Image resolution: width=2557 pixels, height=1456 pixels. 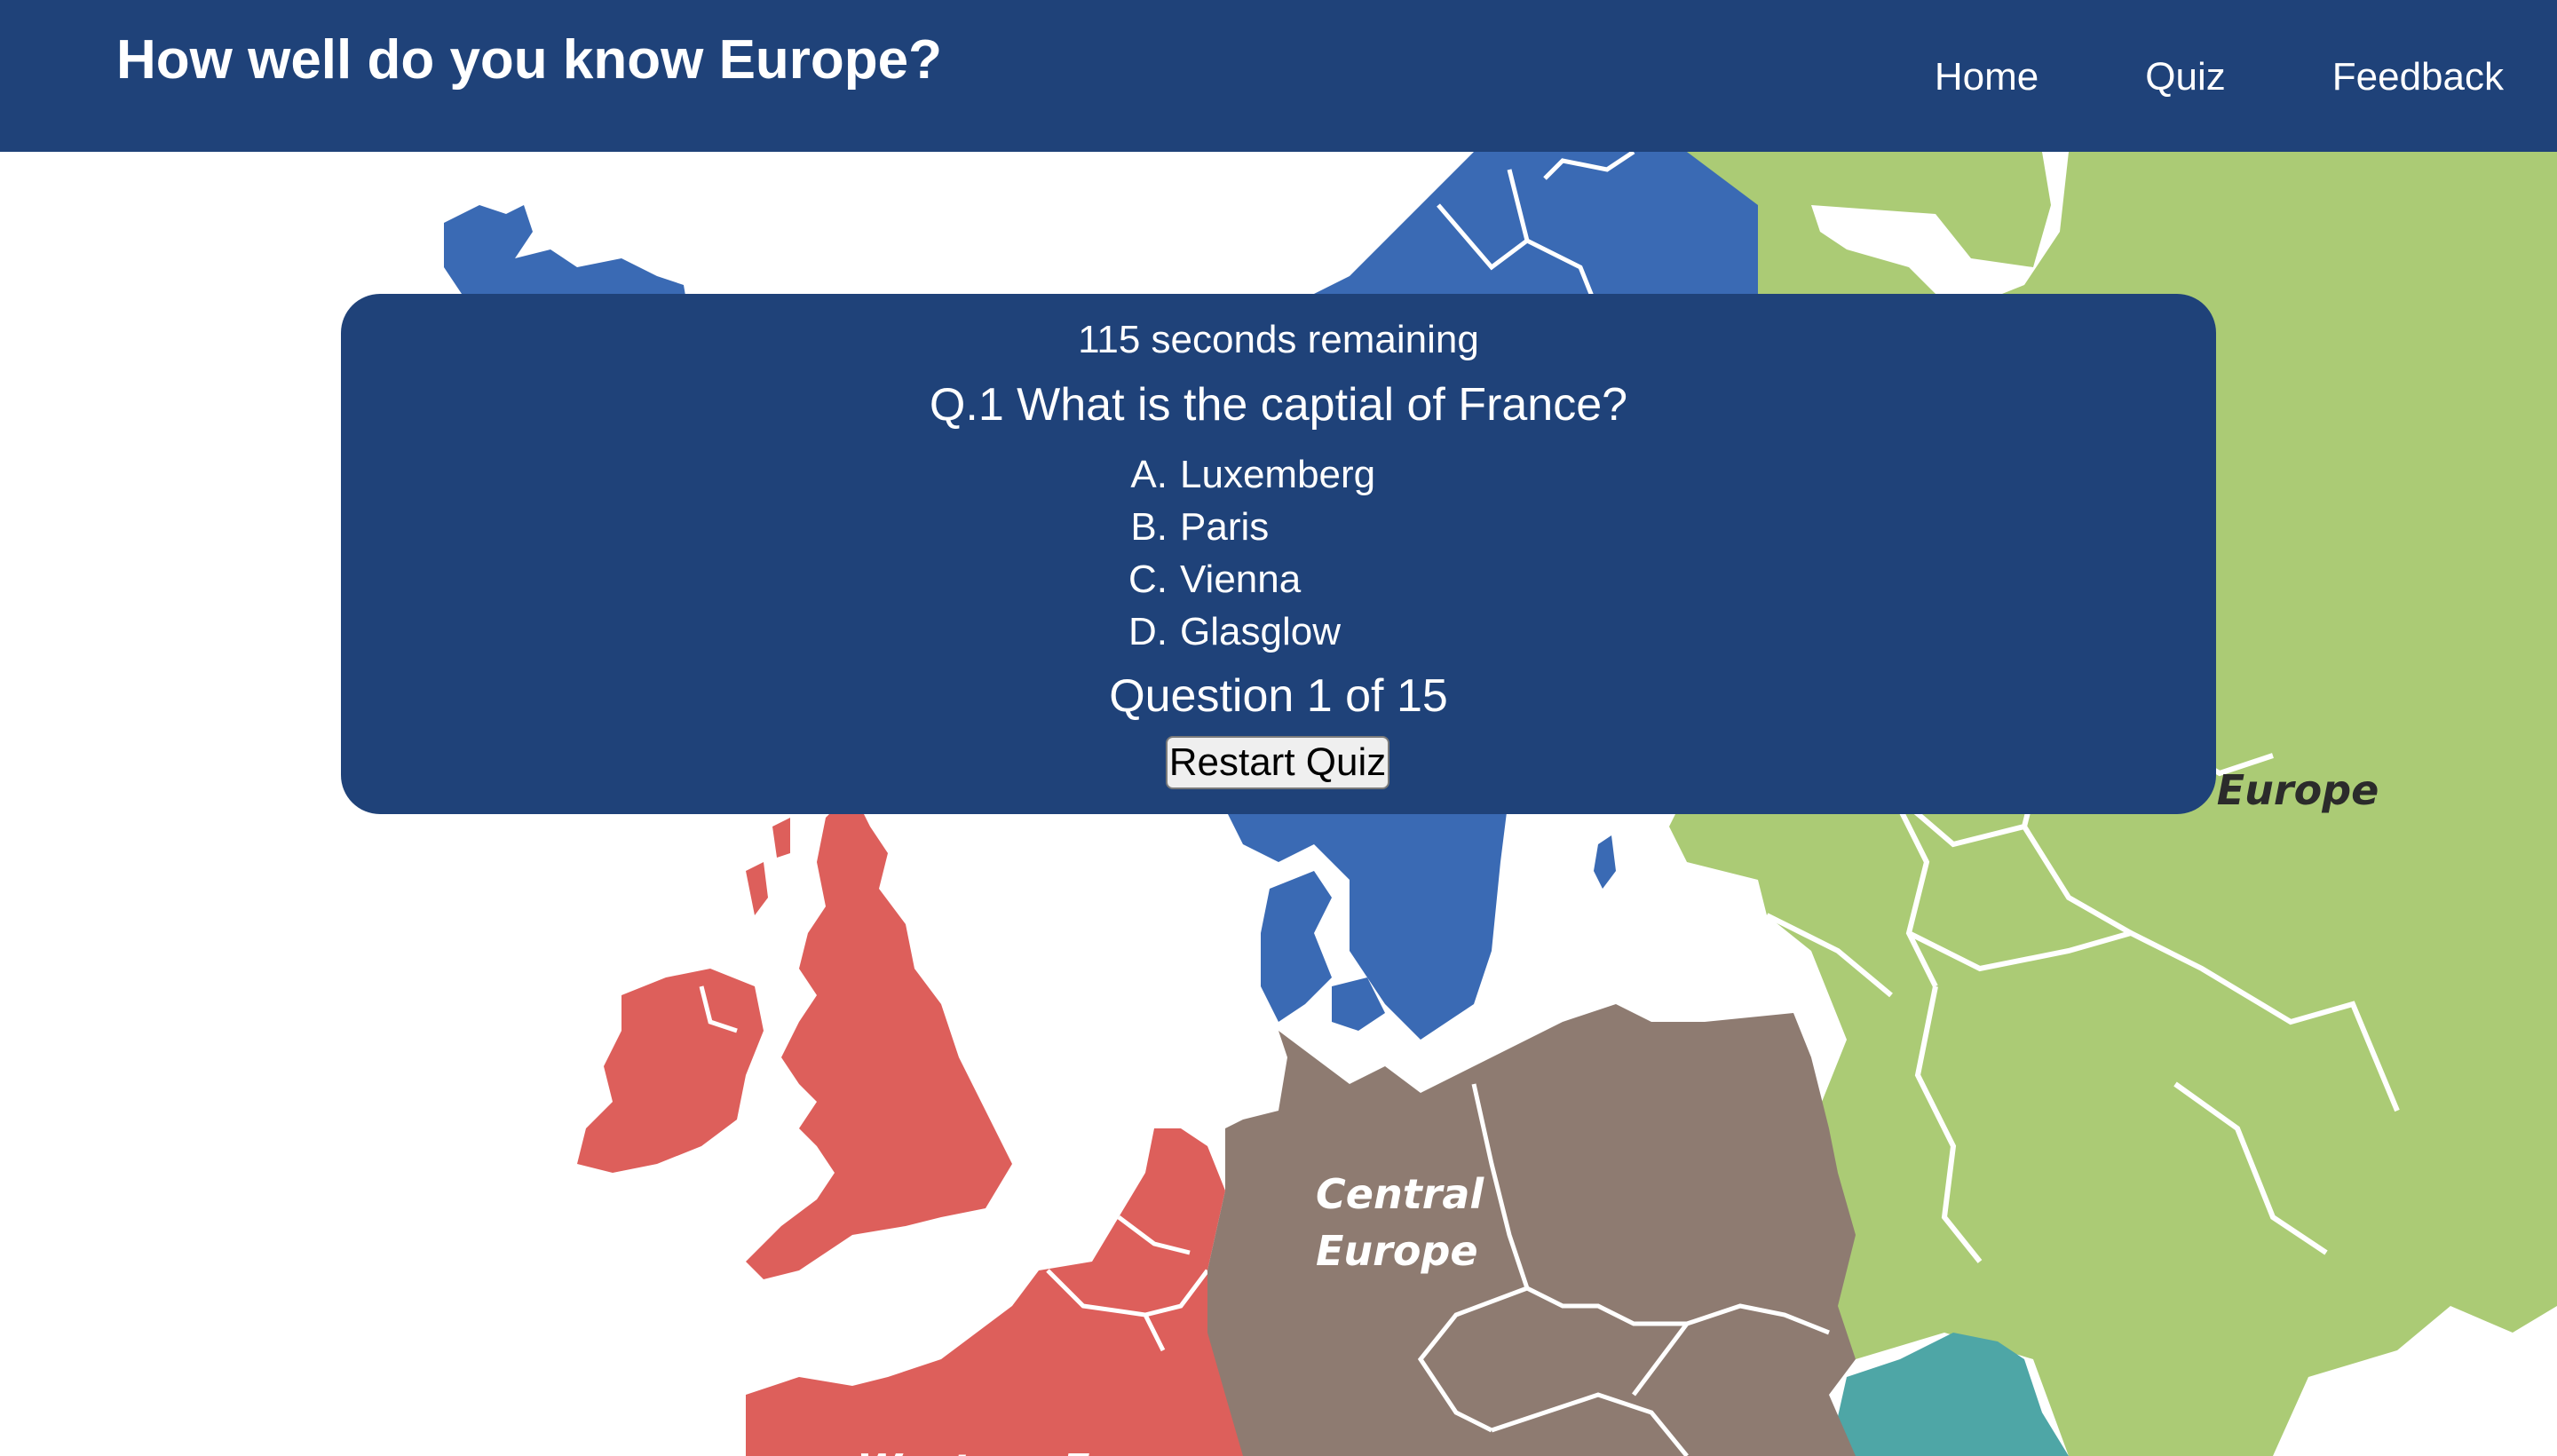 I want to click on answer-text: Glasglow, so click(x=1260, y=631).